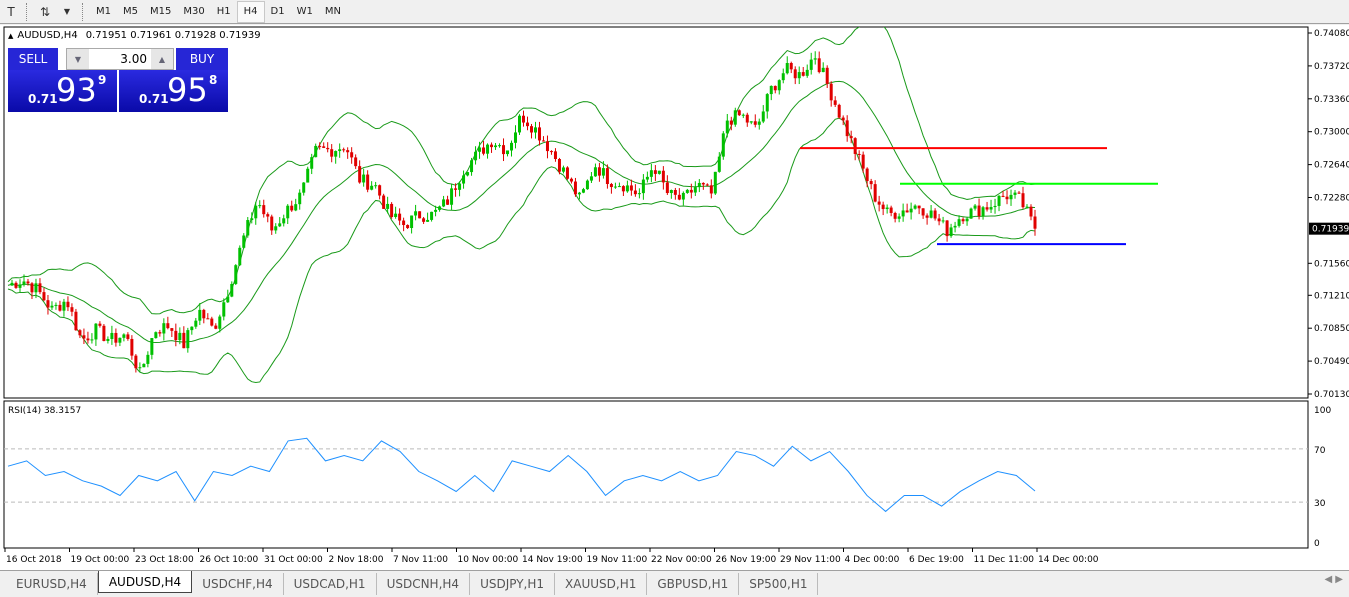 This screenshot has width=1349, height=597. Describe the element at coordinates (28, 11) in the screenshot. I see `toolbar-separator` at that location.